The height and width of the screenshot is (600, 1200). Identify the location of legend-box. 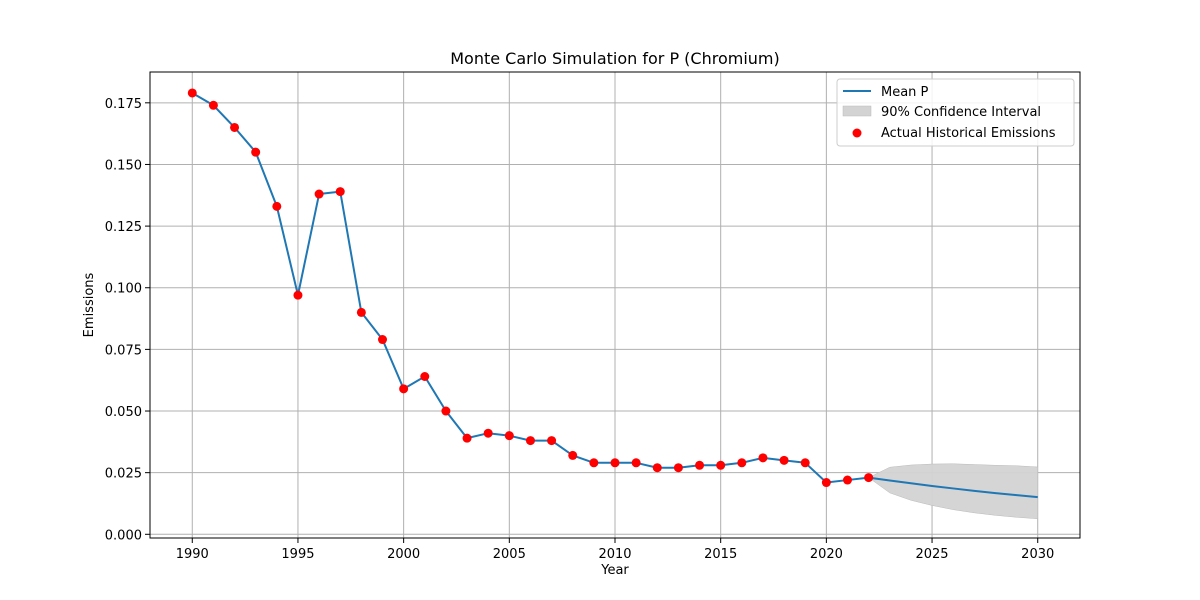
(955, 112).